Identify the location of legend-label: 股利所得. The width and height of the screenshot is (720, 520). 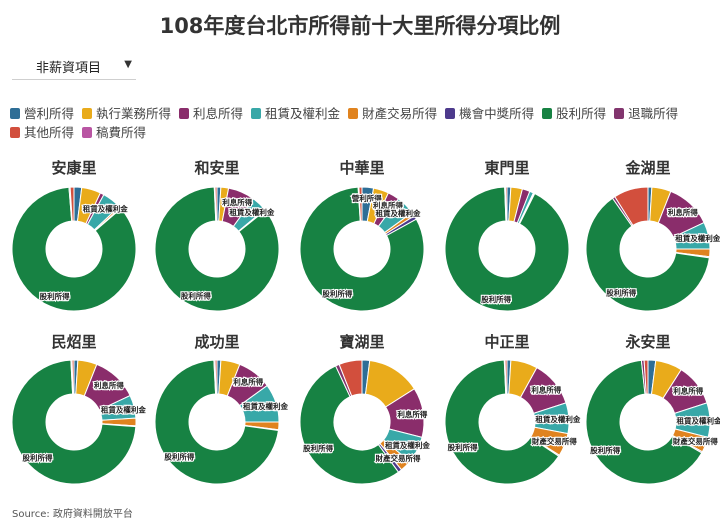
(581, 113).